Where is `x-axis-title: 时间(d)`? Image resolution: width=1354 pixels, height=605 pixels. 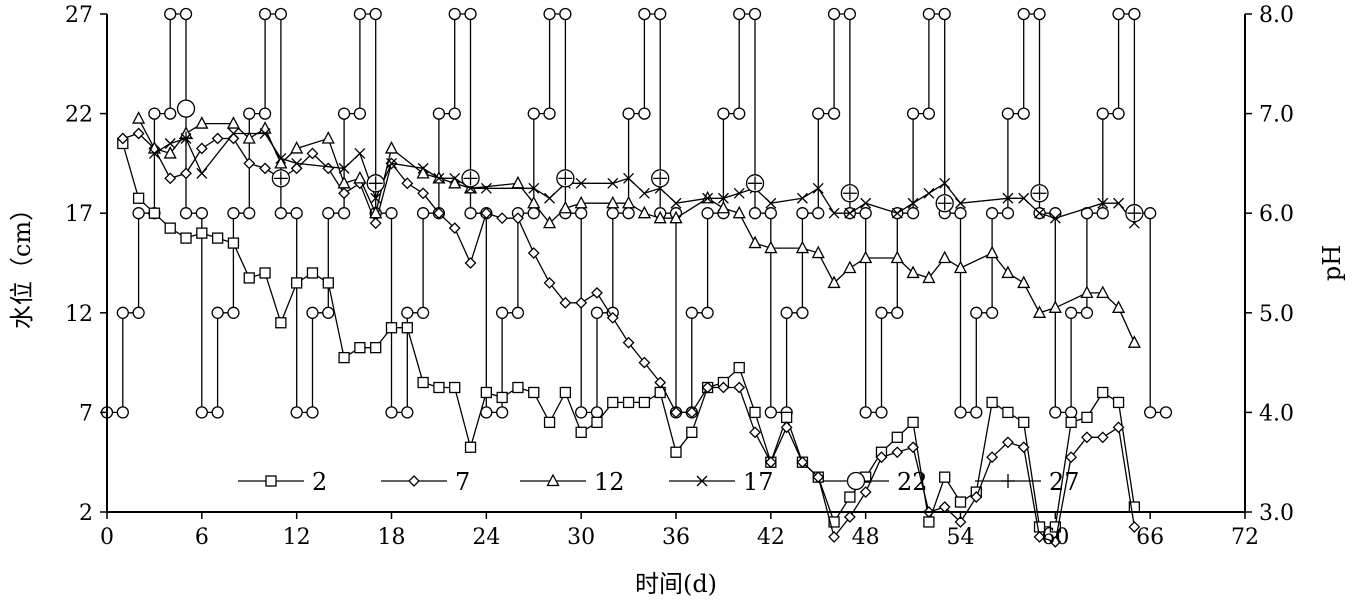 x-axis-title: 时间(d) is located at coordinates (676, 584).